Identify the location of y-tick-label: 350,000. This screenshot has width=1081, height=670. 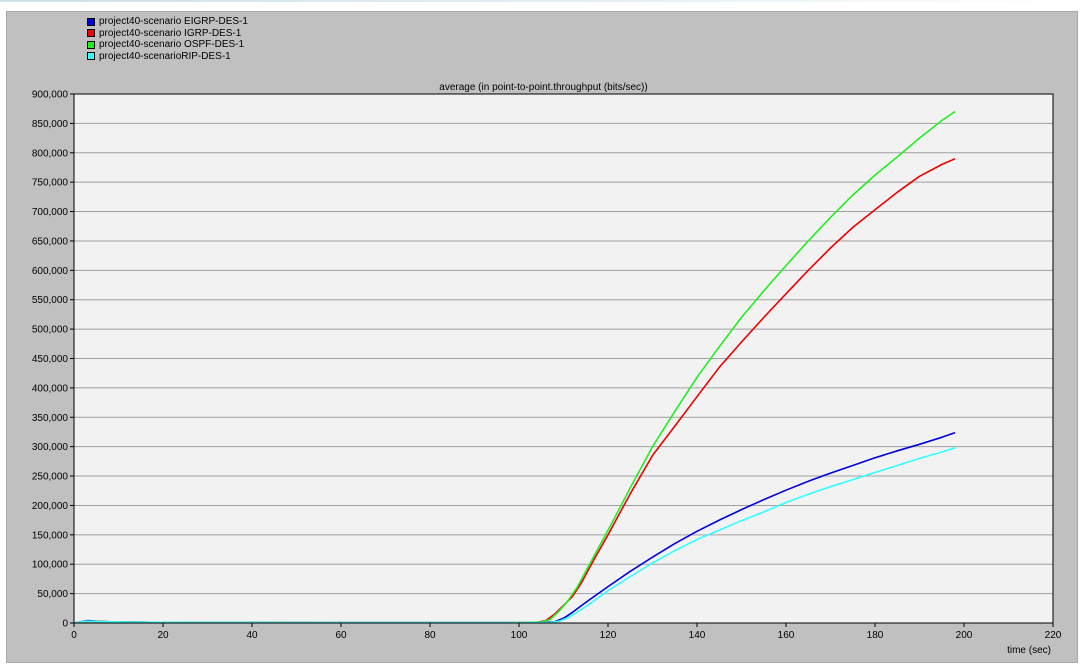
(50, 418).